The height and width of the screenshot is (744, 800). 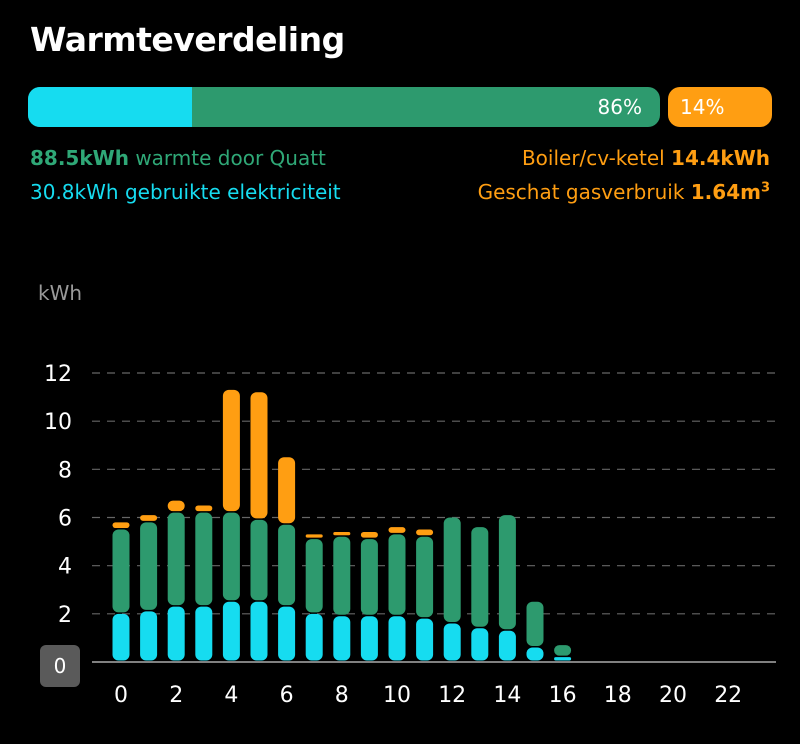 What do you see at coordinates (230, 158) in the screenshot?
I see `quatt-heat-label: warmte door Quatt` at bounding box center [230, 158].